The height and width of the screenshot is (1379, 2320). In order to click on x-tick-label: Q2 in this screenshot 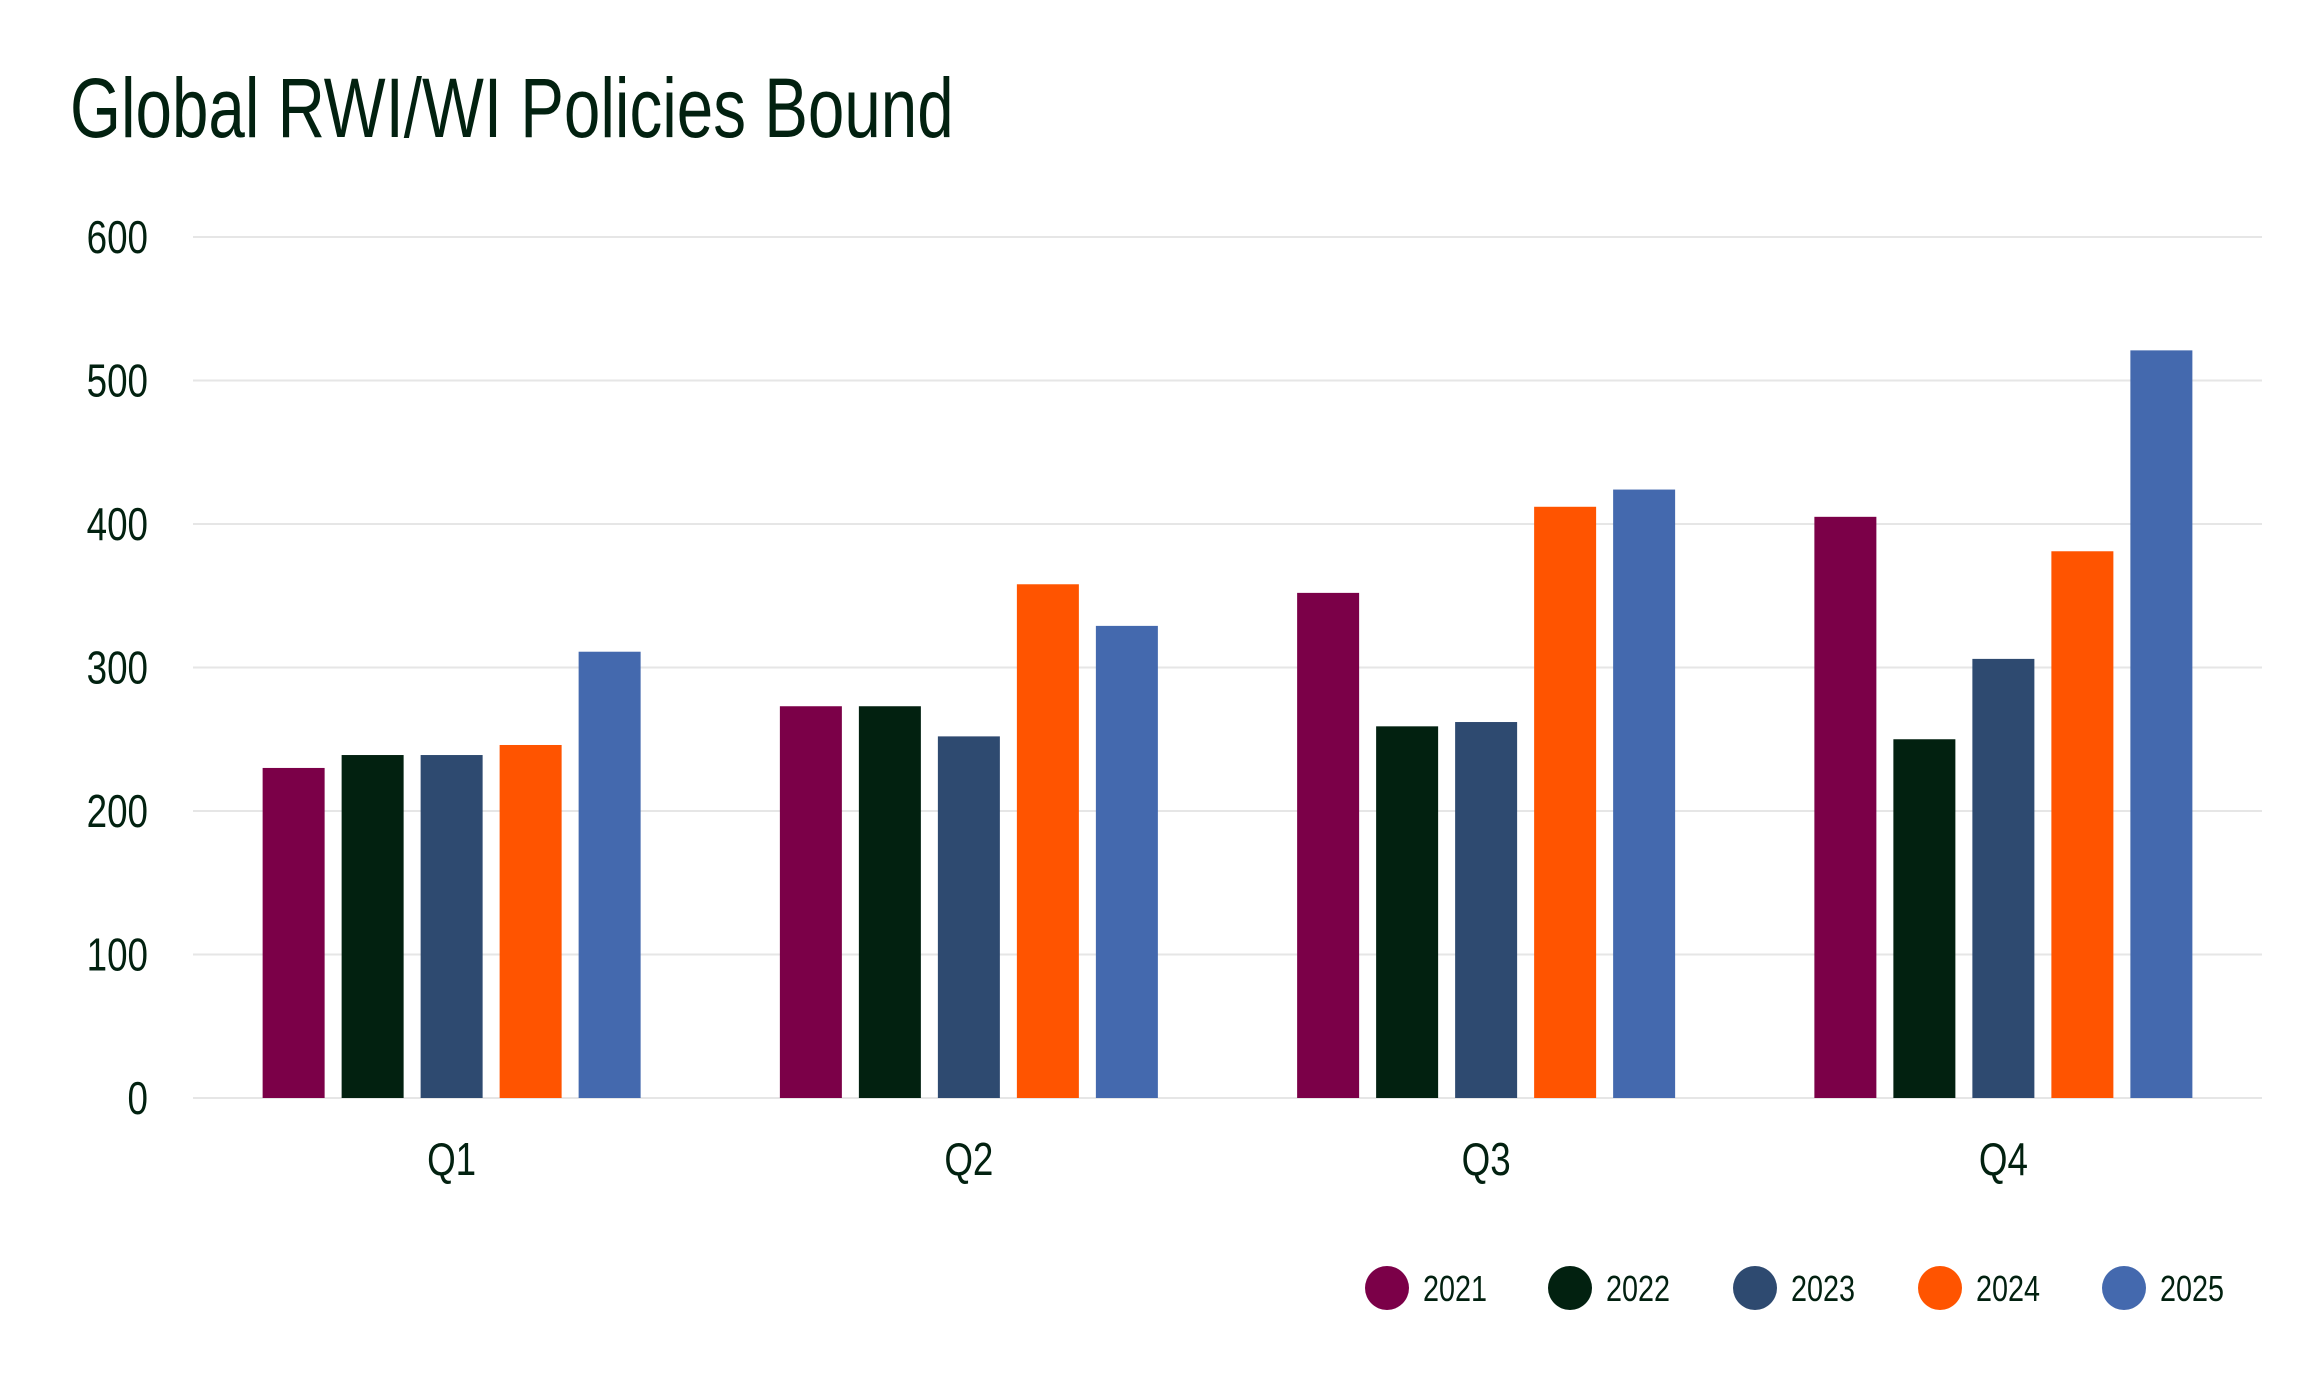, I will do `click(968, 1159)`.